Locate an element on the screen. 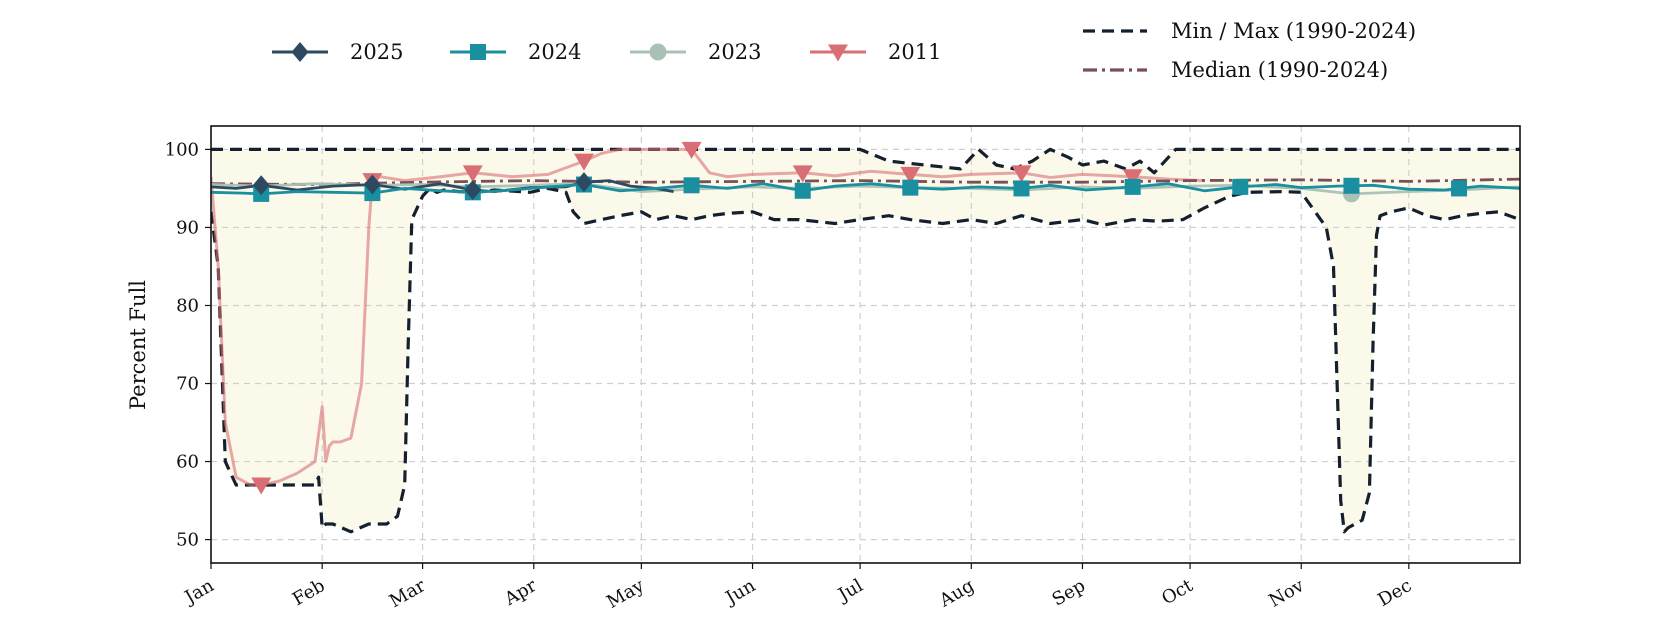 Image resolution: width=1680 pixels, height=630 pixels. legend-right: Min / Max (1990-2024) Median (1990-2024) is located at coordinates (1249, 50).